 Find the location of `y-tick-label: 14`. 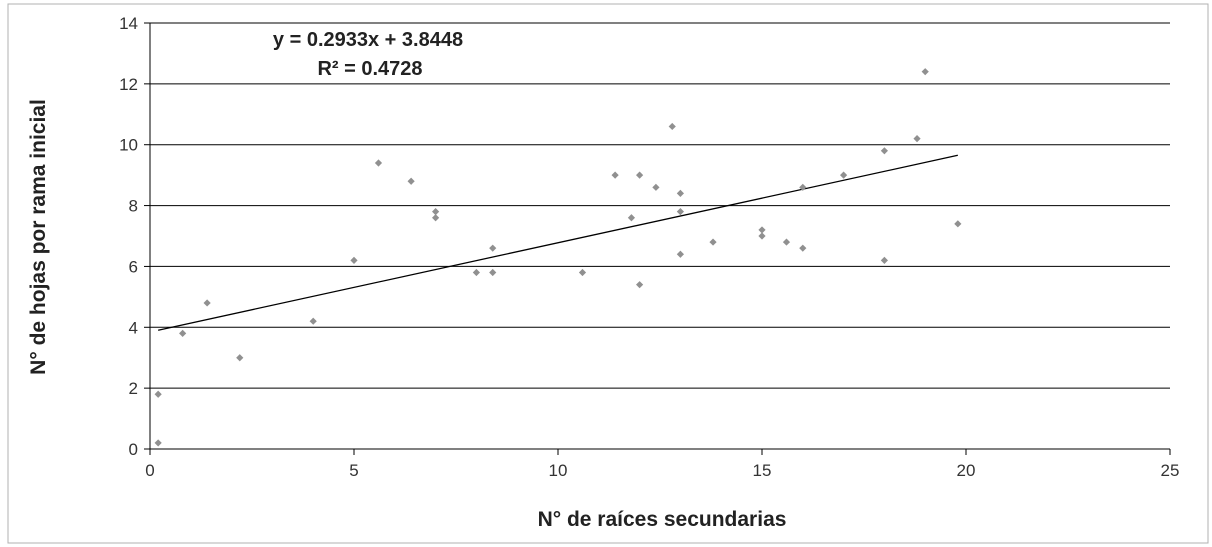

y-tick-label: 14 is located at coordinates (128, 23).